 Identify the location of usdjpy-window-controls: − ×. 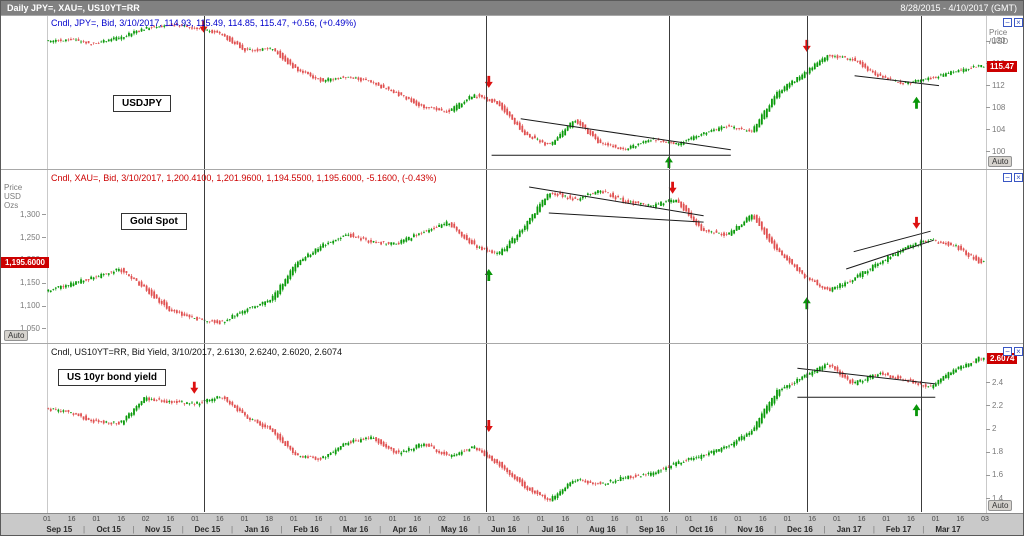
(1013, 22).